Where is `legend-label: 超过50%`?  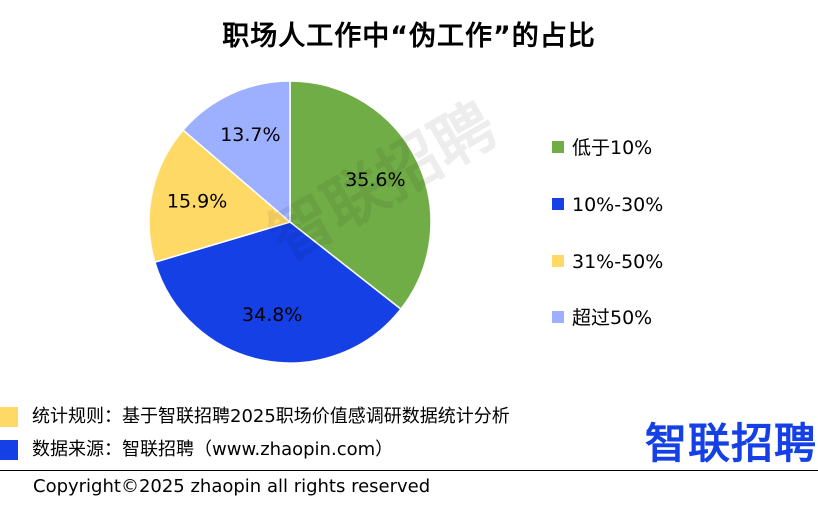 legend-label: 超过50% is located at coordinates (612, 318).